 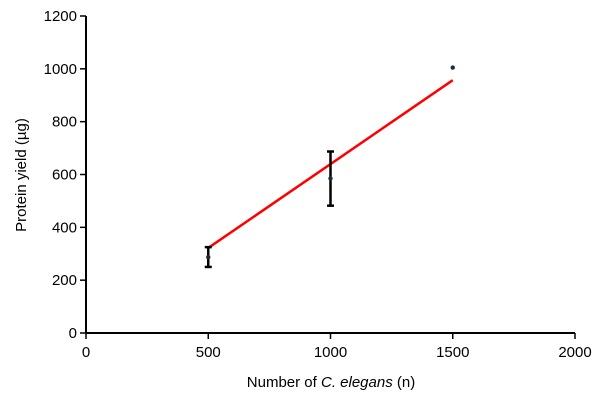 I want to click on y-tick-label: 1000, so click(x=60, y=69).